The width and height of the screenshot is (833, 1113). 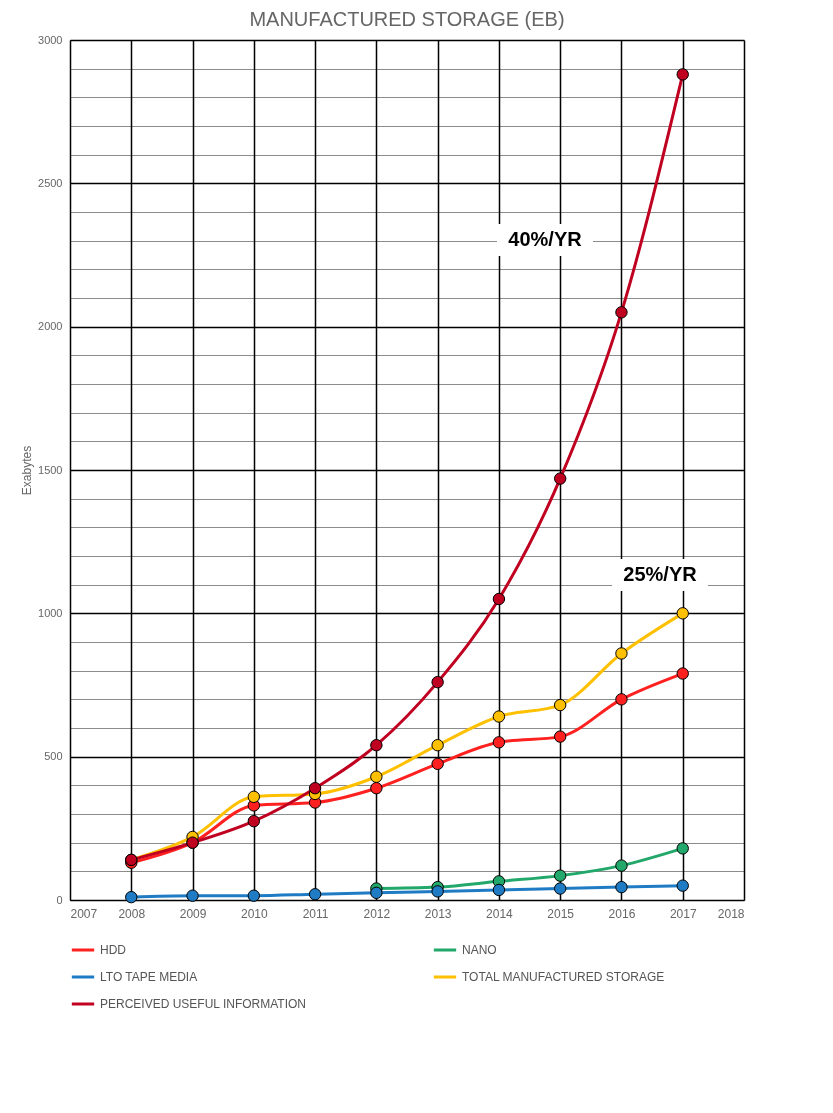 What do you see at coordinates (683, 913) in the screenshot?
I see `x-tick-label: 2017` at bounding box center [683, 913].